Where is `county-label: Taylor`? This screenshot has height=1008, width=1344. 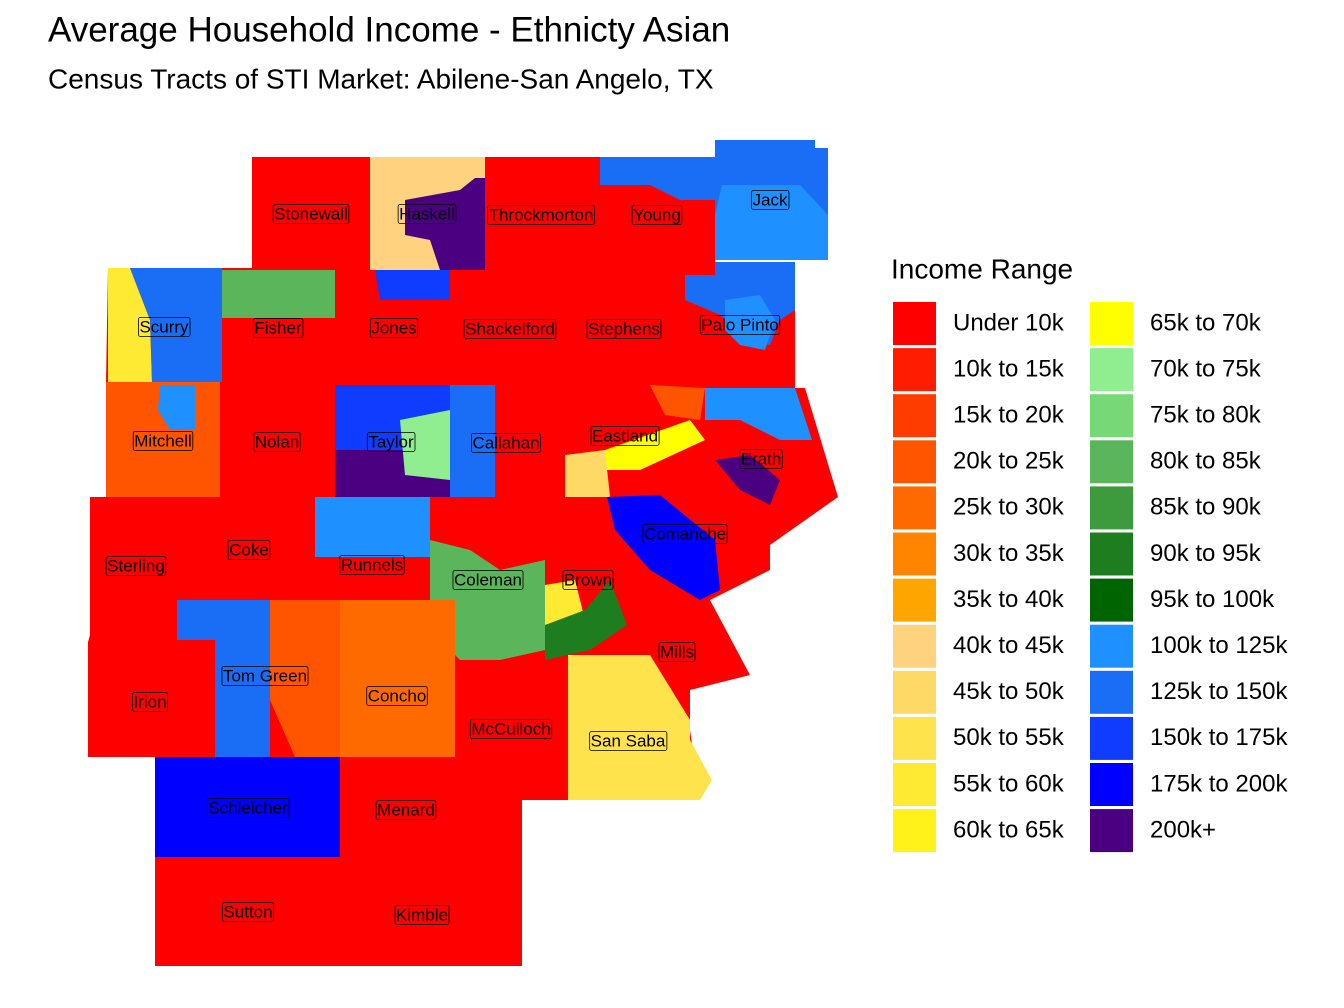 county-label: Taylor is located at coordinates (391, 441).